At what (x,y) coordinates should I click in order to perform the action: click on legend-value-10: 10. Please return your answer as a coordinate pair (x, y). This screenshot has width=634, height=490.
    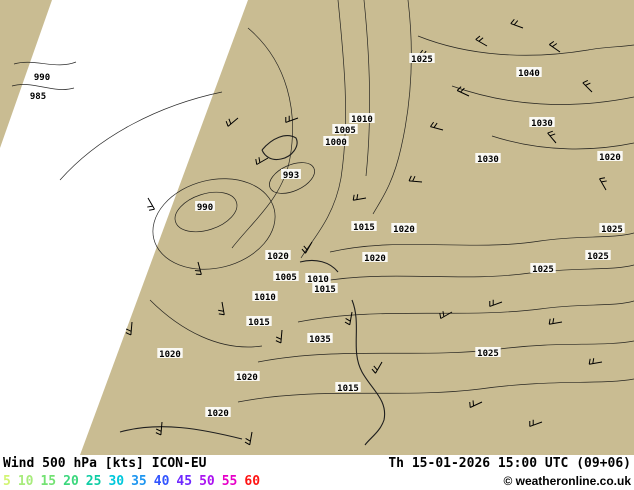
    Looking at the image, I should click on (25, 481).